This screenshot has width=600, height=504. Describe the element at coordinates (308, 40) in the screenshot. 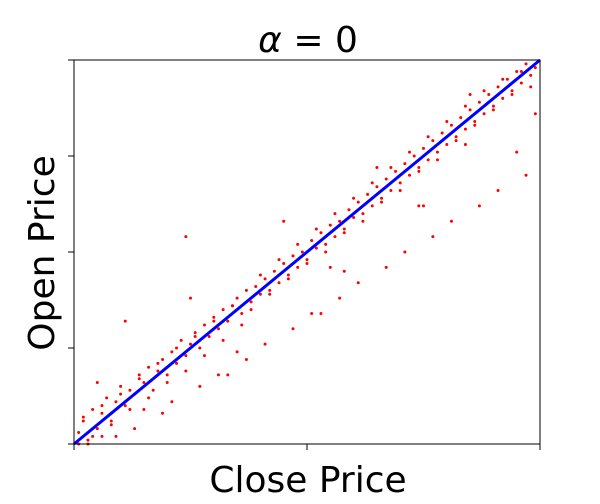

I see `chart-title: α = 0` at that location.